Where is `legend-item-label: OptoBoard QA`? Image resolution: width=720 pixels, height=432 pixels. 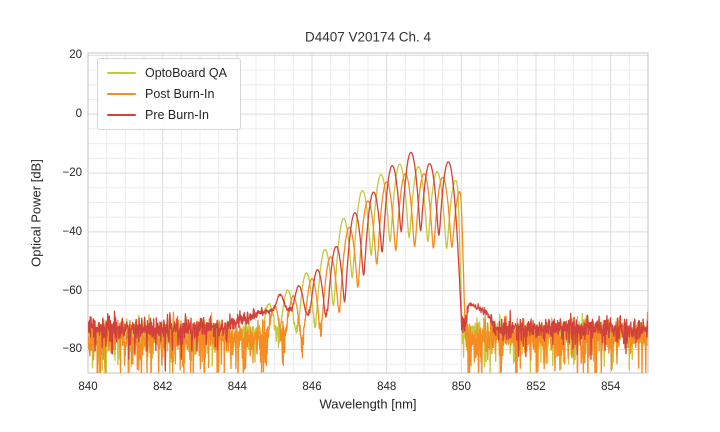 legend-item-label: OptoBoard QA is located at coordinates (186, 73).